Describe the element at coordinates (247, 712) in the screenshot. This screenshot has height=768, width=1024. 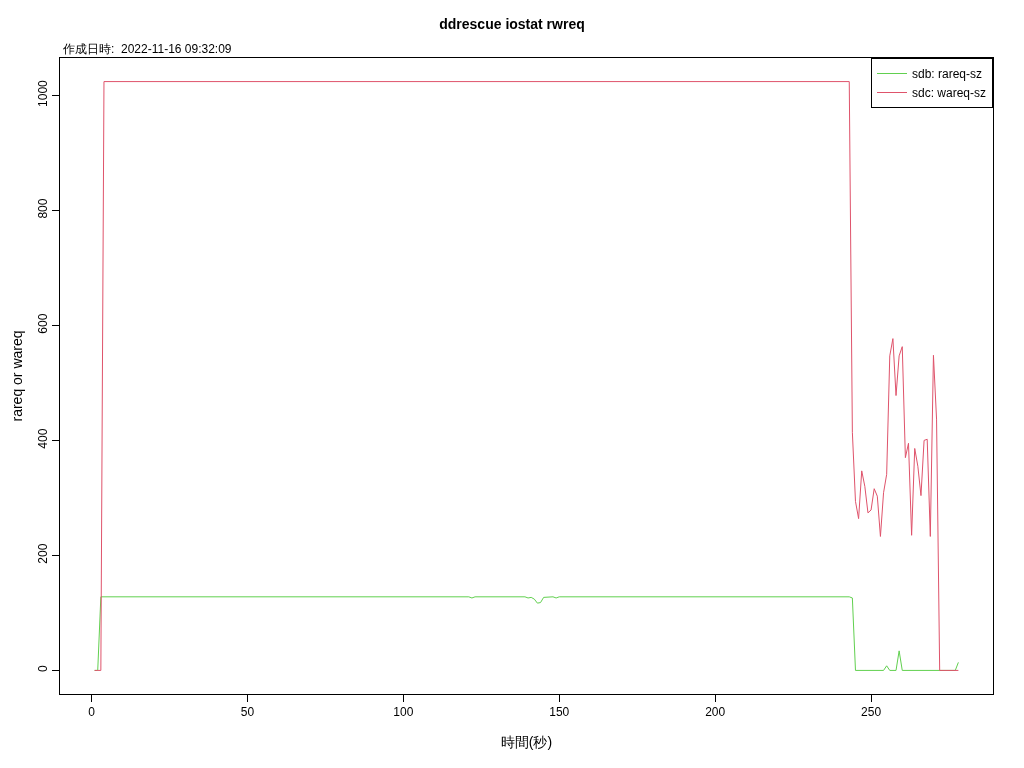
I see `x-tick-label: 50` at that location.